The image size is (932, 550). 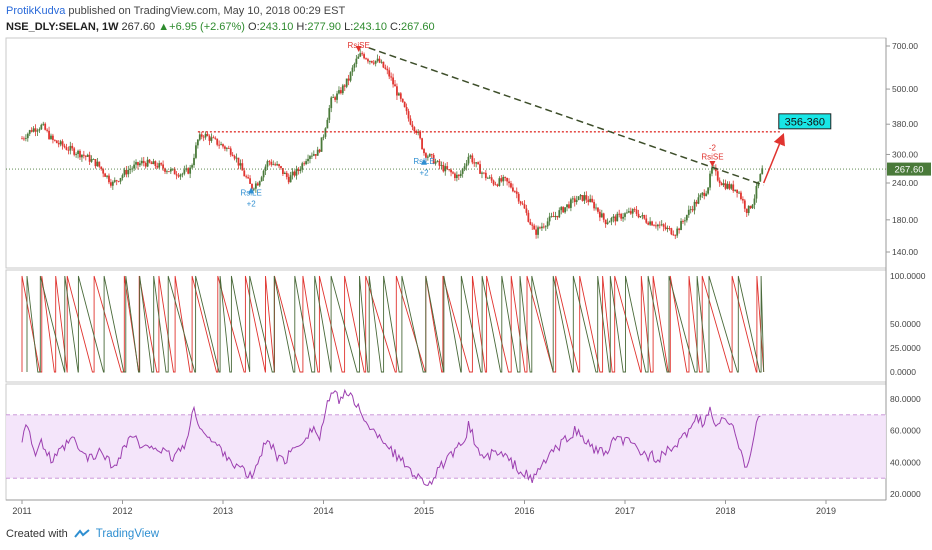 I want to click on tradingview-brand-link: TradingView, so click(x=127, y=534).